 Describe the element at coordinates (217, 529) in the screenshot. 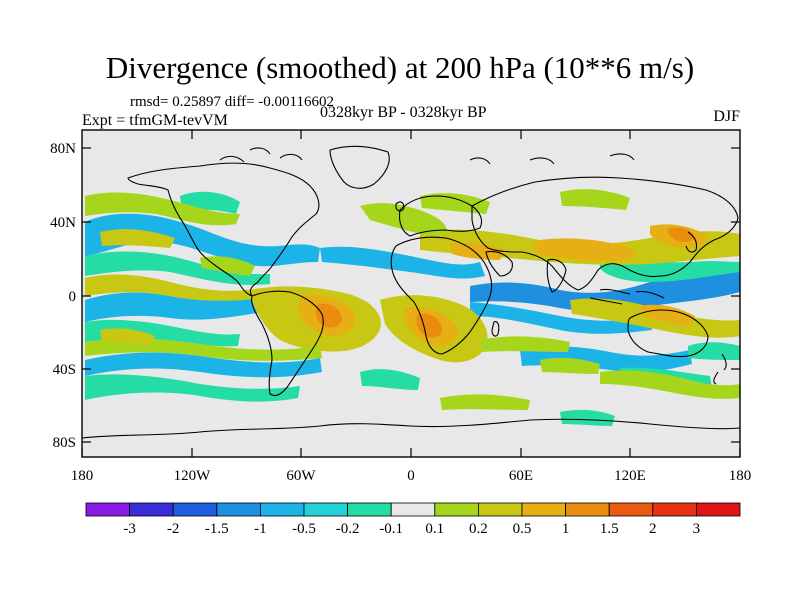

I see `colorbar-label: -1.5` at that location.